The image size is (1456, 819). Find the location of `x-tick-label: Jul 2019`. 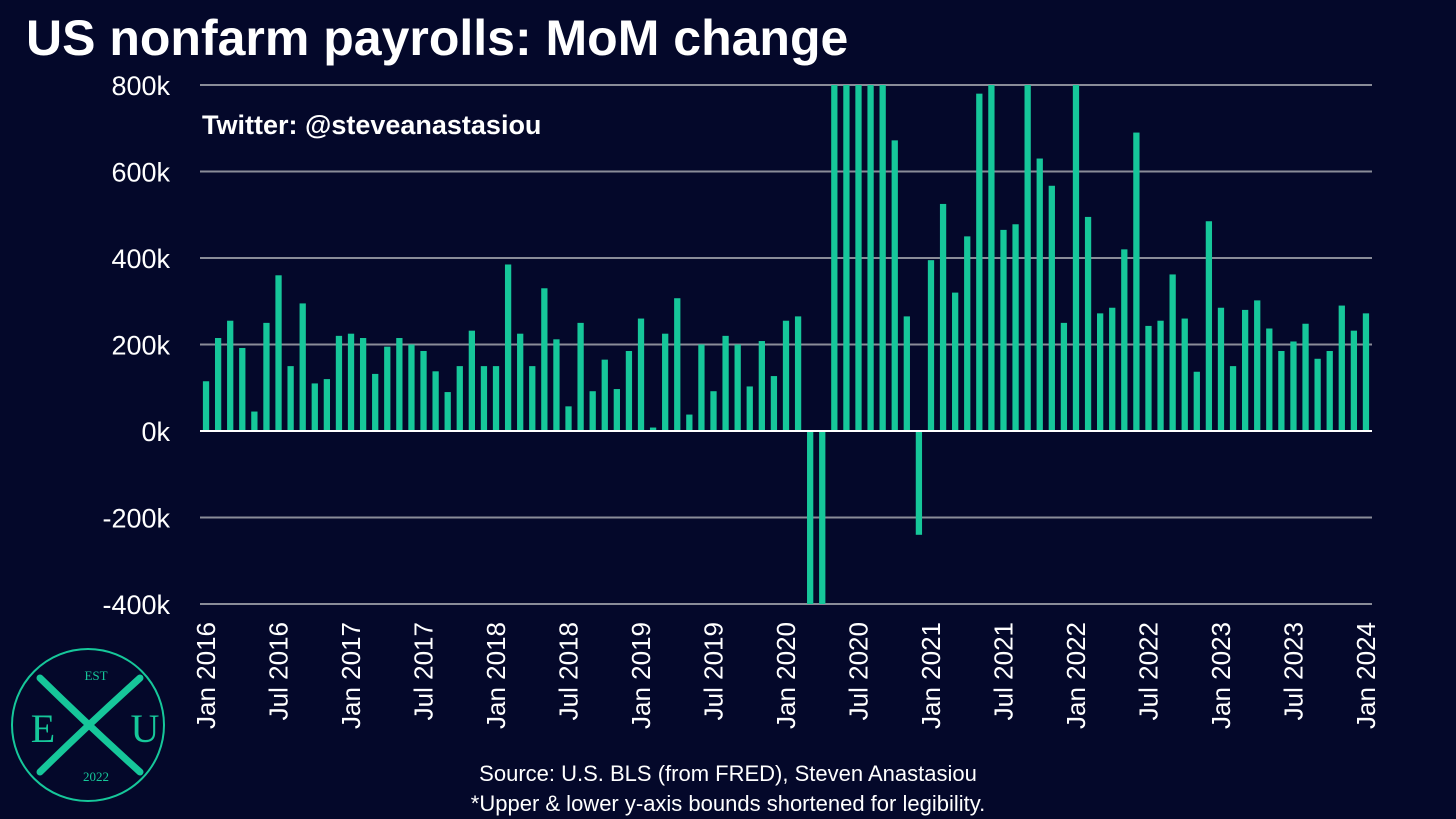

x-tick-label: Jul 2019 is located at coordinates (714, 671).